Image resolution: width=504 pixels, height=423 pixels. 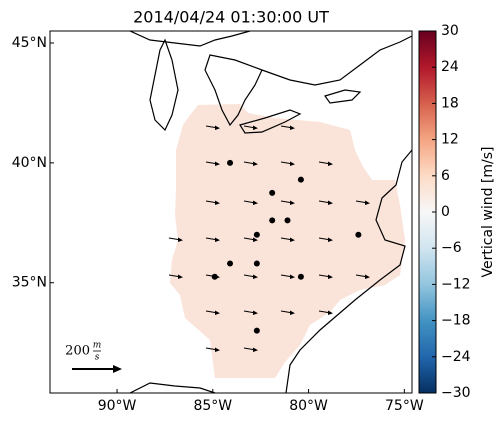 What do you see at coordinates (456, 357) in the screenshot?
I see `colorbar-tick-label: −24` at bounding box center [456, 357].